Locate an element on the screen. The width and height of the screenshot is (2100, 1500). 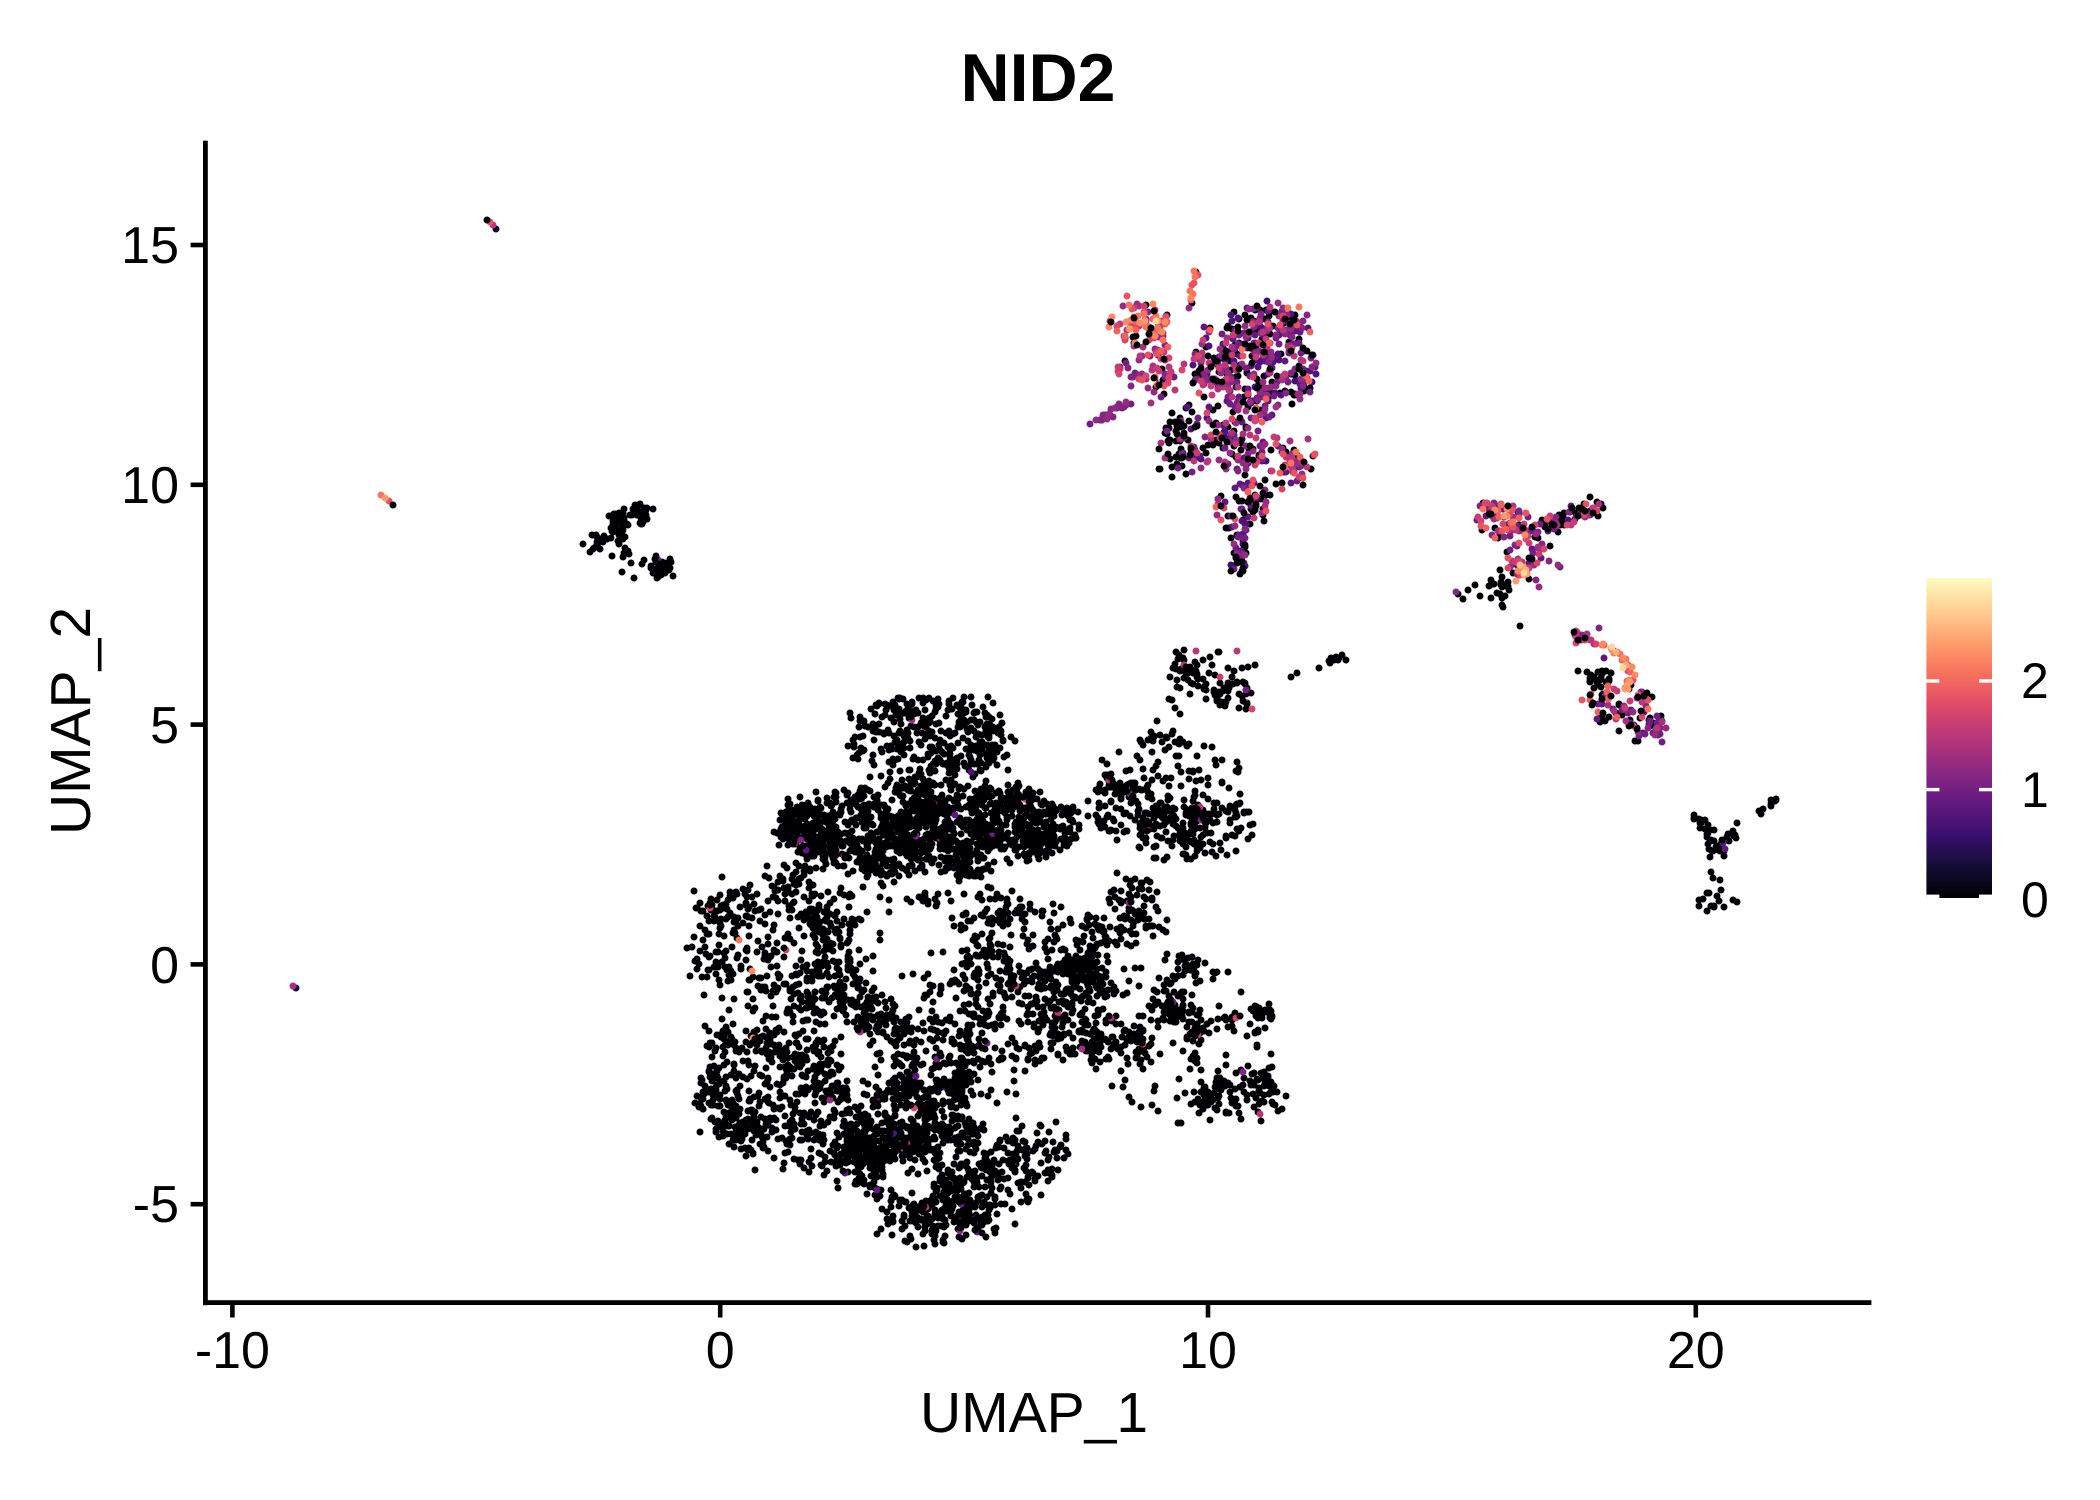
svg-text: 15 is located at coordinates (150, 246).